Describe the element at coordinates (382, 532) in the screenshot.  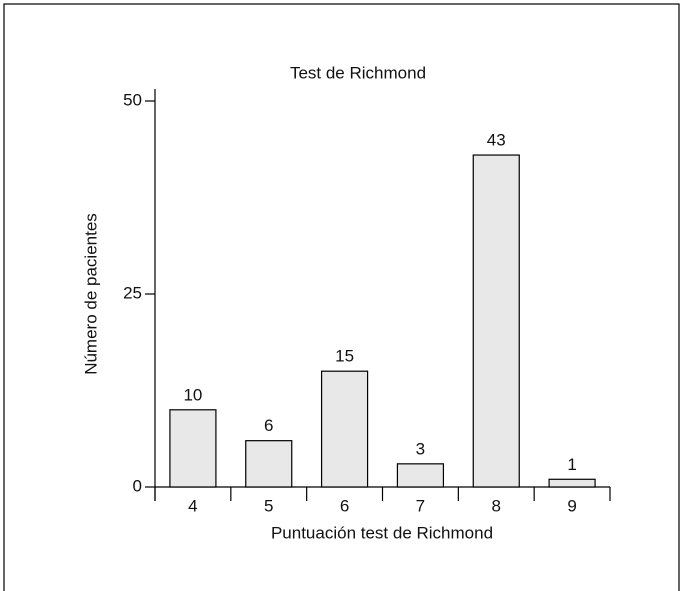
I see `x-axis-label: Puntuación test de Richmond` at that location.